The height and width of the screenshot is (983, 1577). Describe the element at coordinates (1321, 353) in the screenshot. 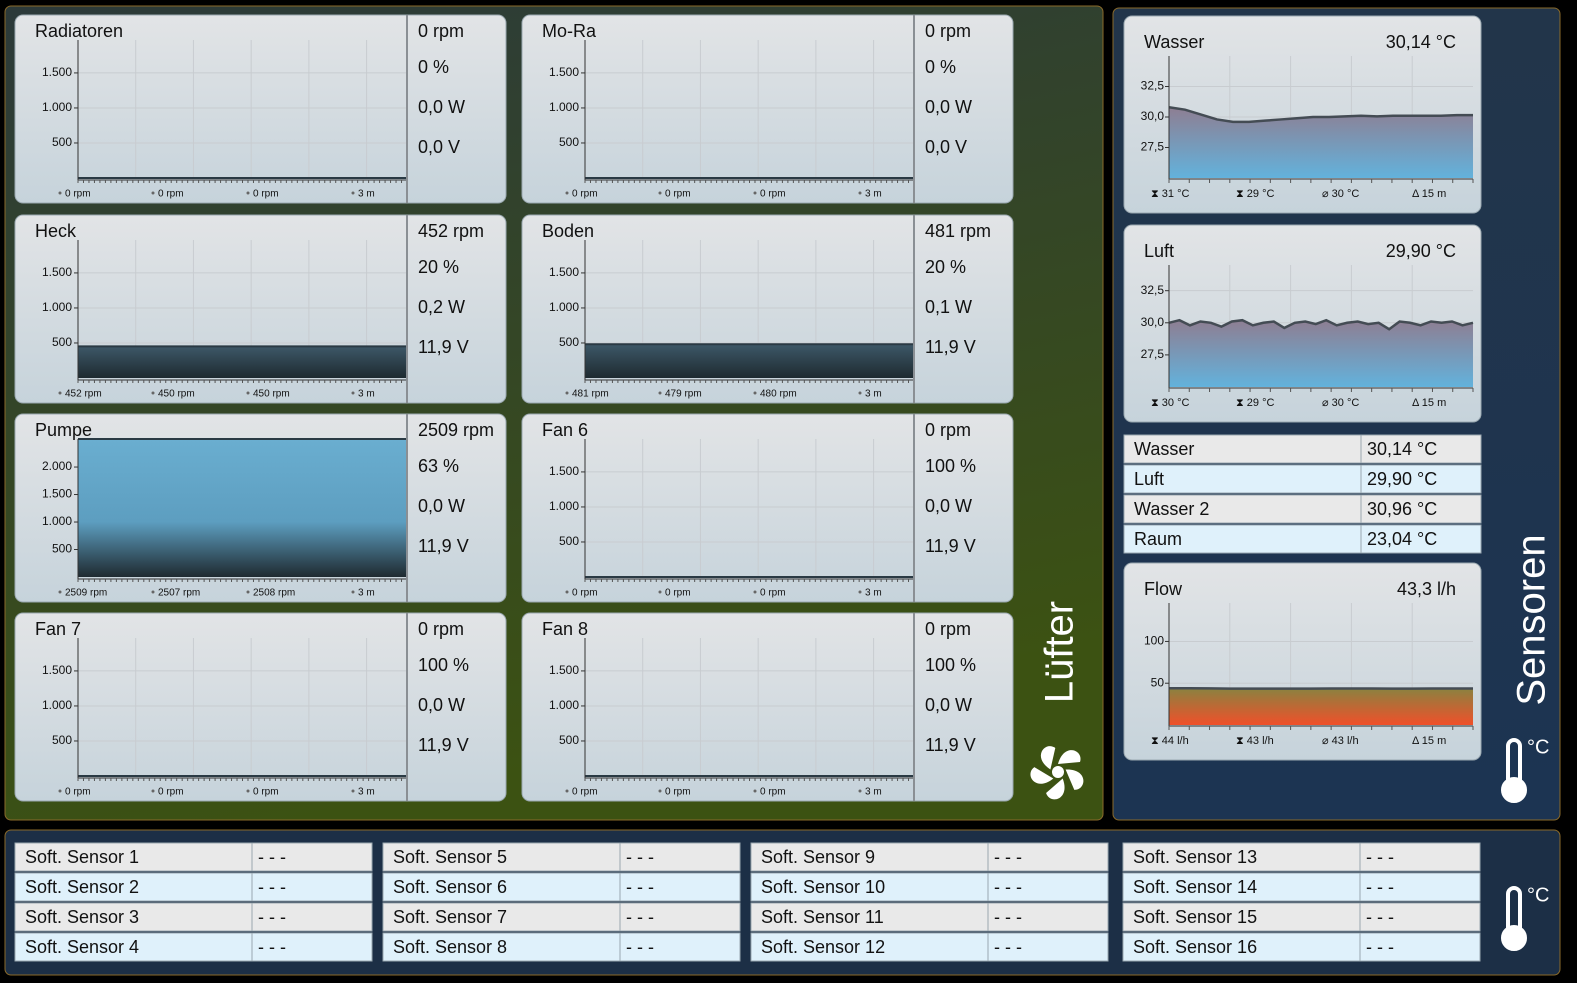

I see `area` at that location.